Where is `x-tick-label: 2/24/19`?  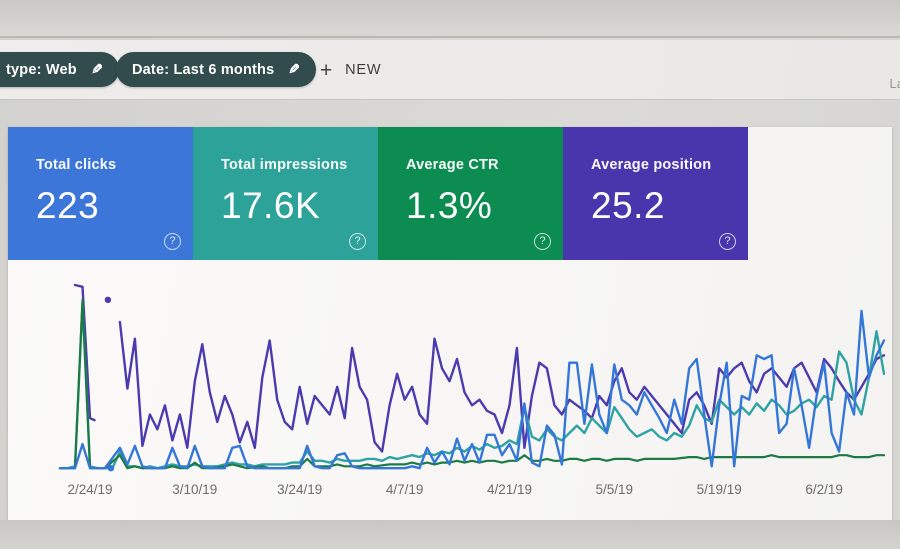 x-tick-label: 2/24/19 is located at coordinates (89, 489).